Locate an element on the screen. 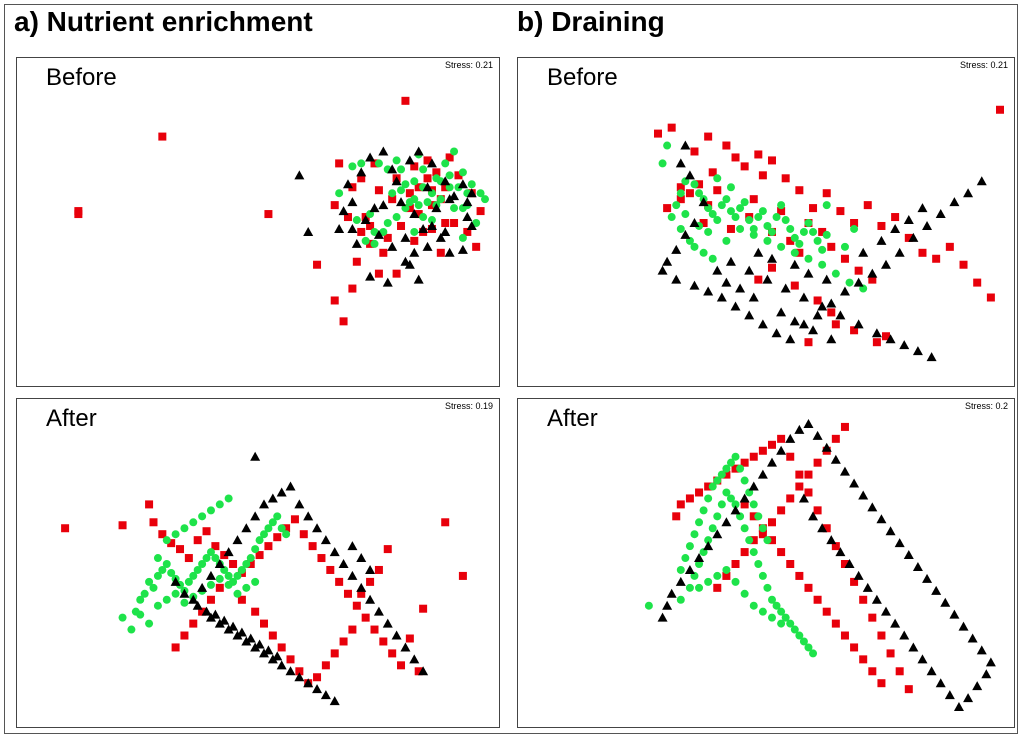 The image size is (1024, 740). panel-label: Before is located at coordinates (582, 77).